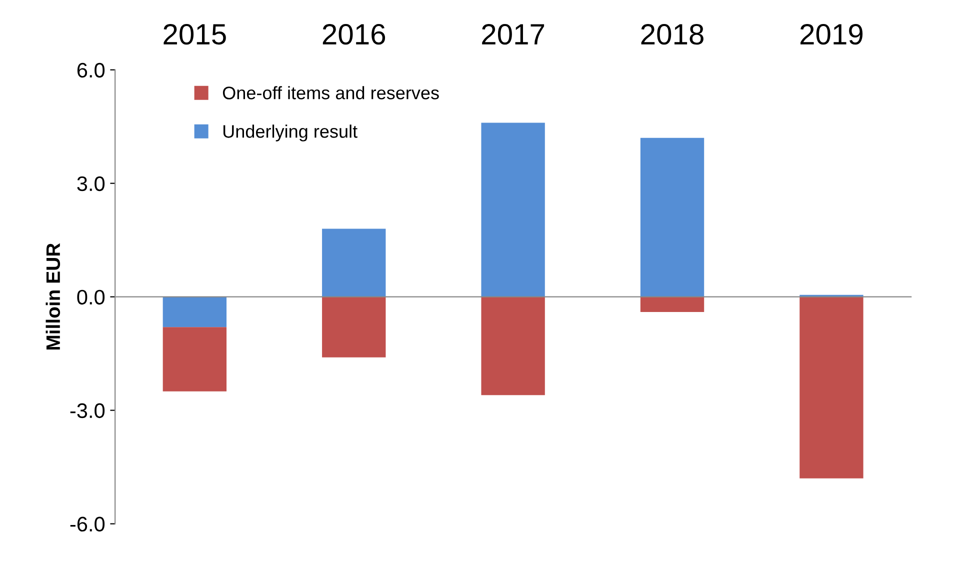 The width and height of the screenshot is (959, 582). What do you see at coordinates (513, 34) in the screenshot?
I see `x-tick-label: 2017` at bounding box center [513, 34].